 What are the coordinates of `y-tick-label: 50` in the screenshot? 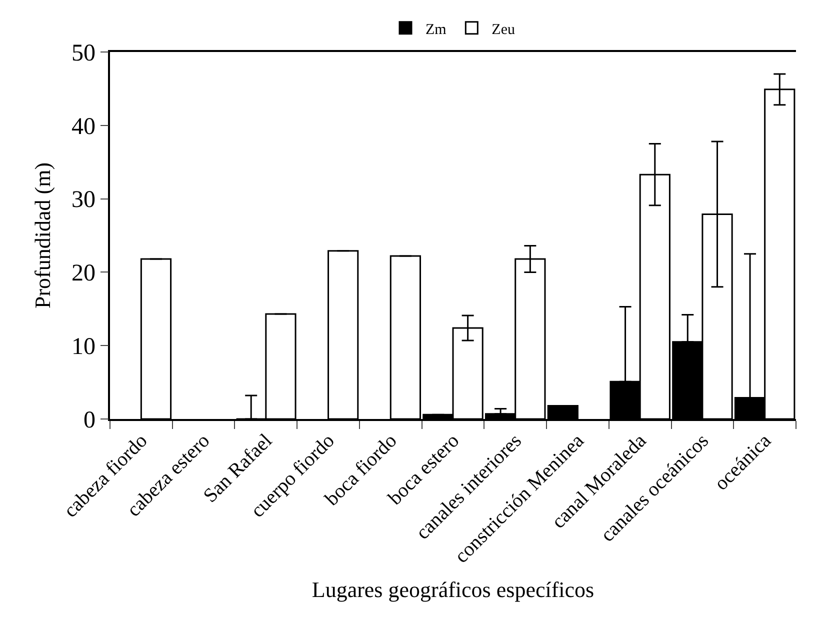 It's located at (83, 53).